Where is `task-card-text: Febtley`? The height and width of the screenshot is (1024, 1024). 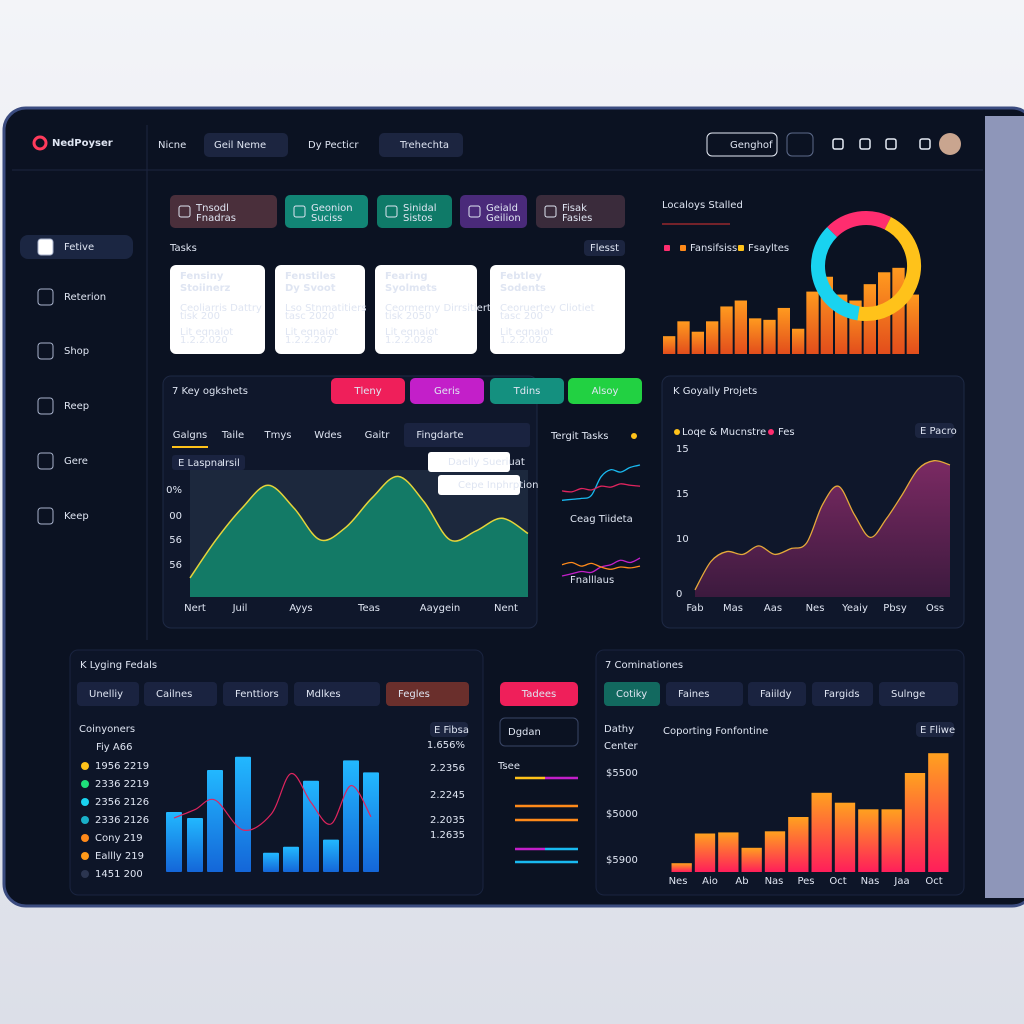 task-card-text: Febtley is located at coordinates (521, 276).